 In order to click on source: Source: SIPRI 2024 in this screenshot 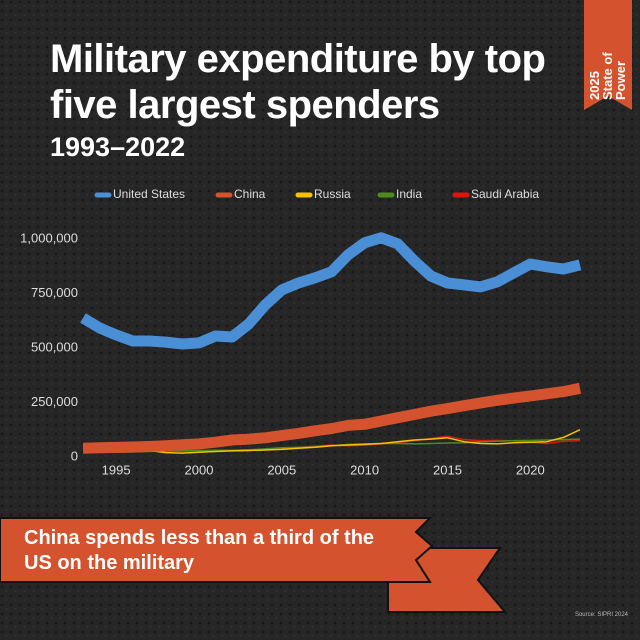, I will do `click(601, 615)`.